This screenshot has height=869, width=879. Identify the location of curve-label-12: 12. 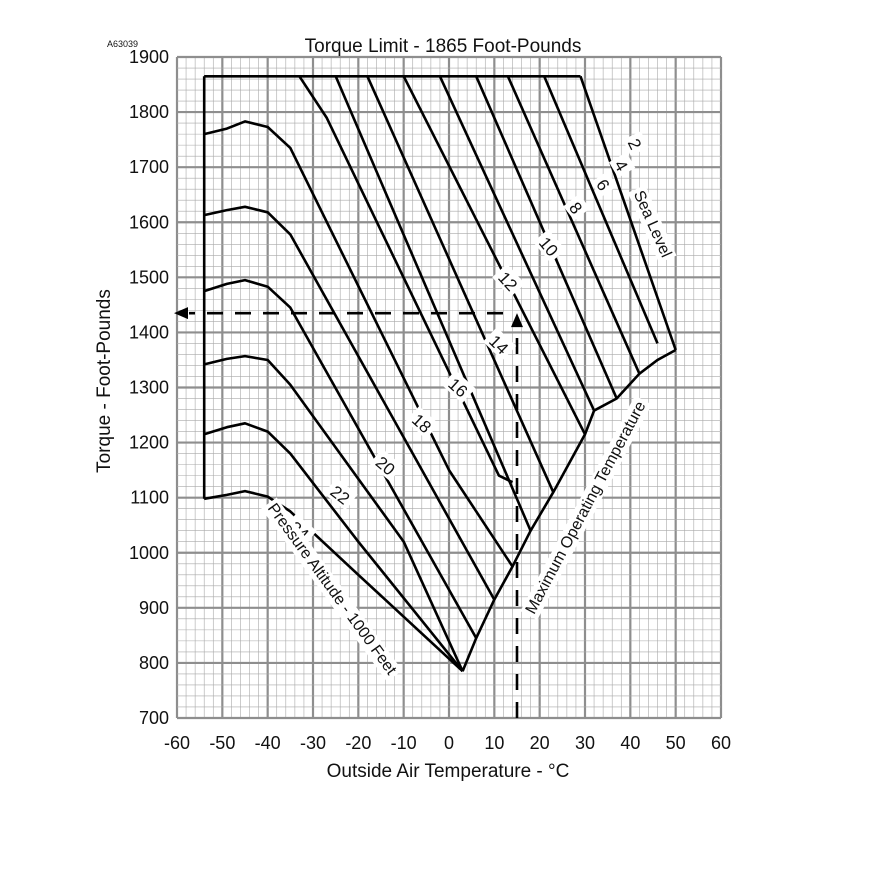
(509, 280).